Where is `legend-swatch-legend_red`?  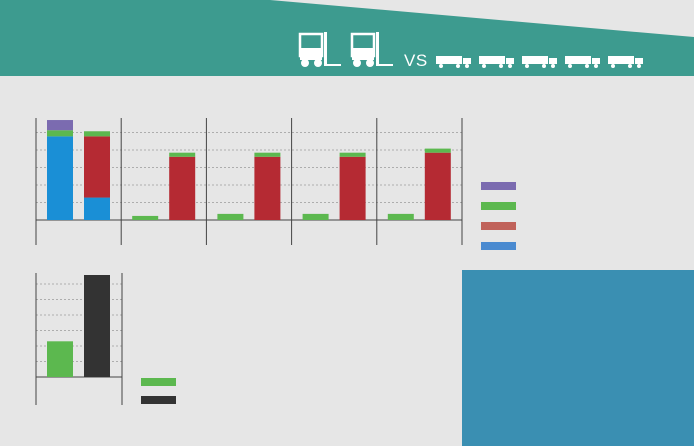 legend-swatch-legend_red is located at coordinates (498, 226).